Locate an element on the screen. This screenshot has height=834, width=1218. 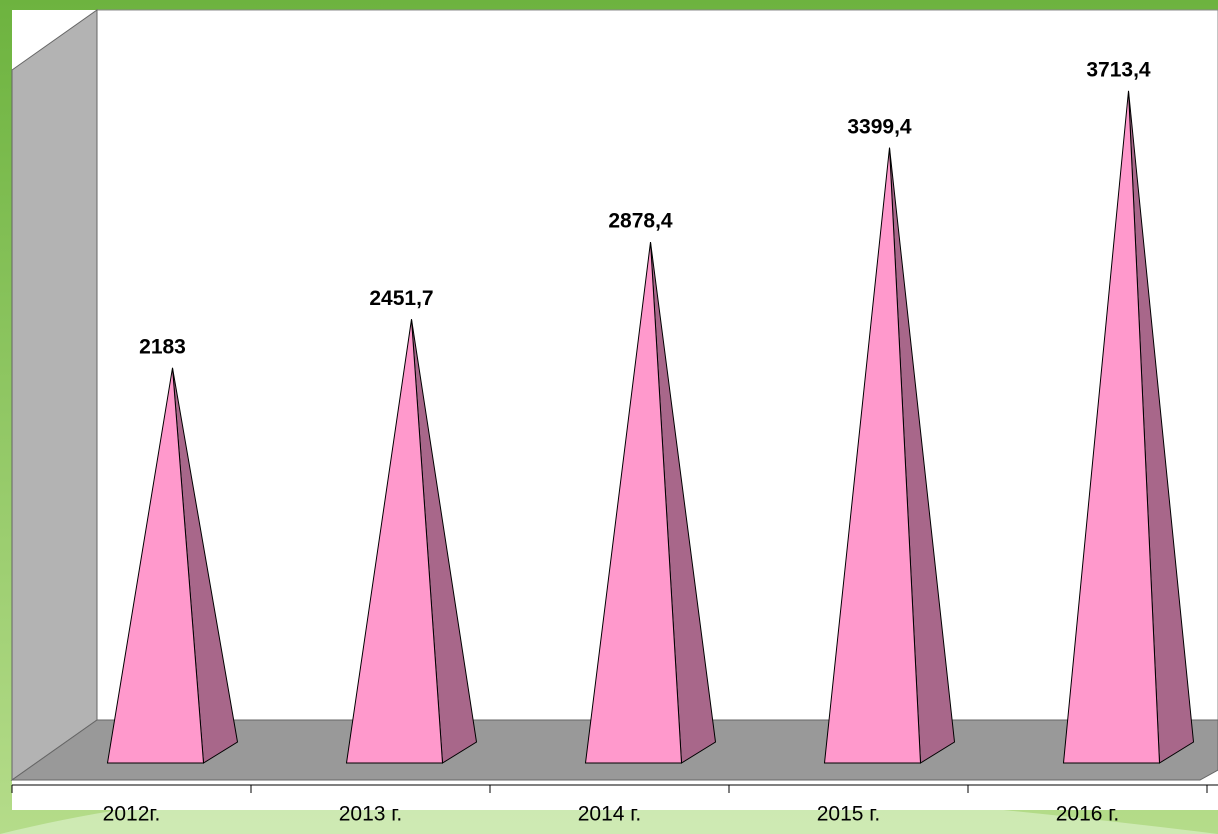
x-tick-label: 2015 г. is located at coordinates (848, 814).